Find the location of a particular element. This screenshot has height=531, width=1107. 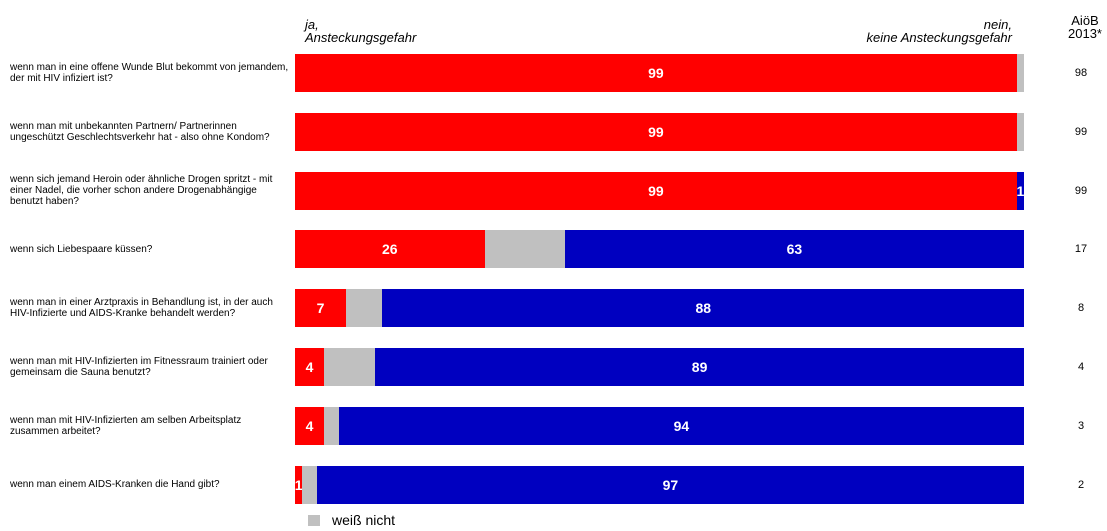

yes-header: ja, Ansteckungsgefahr is located at coordinates (435, 31).